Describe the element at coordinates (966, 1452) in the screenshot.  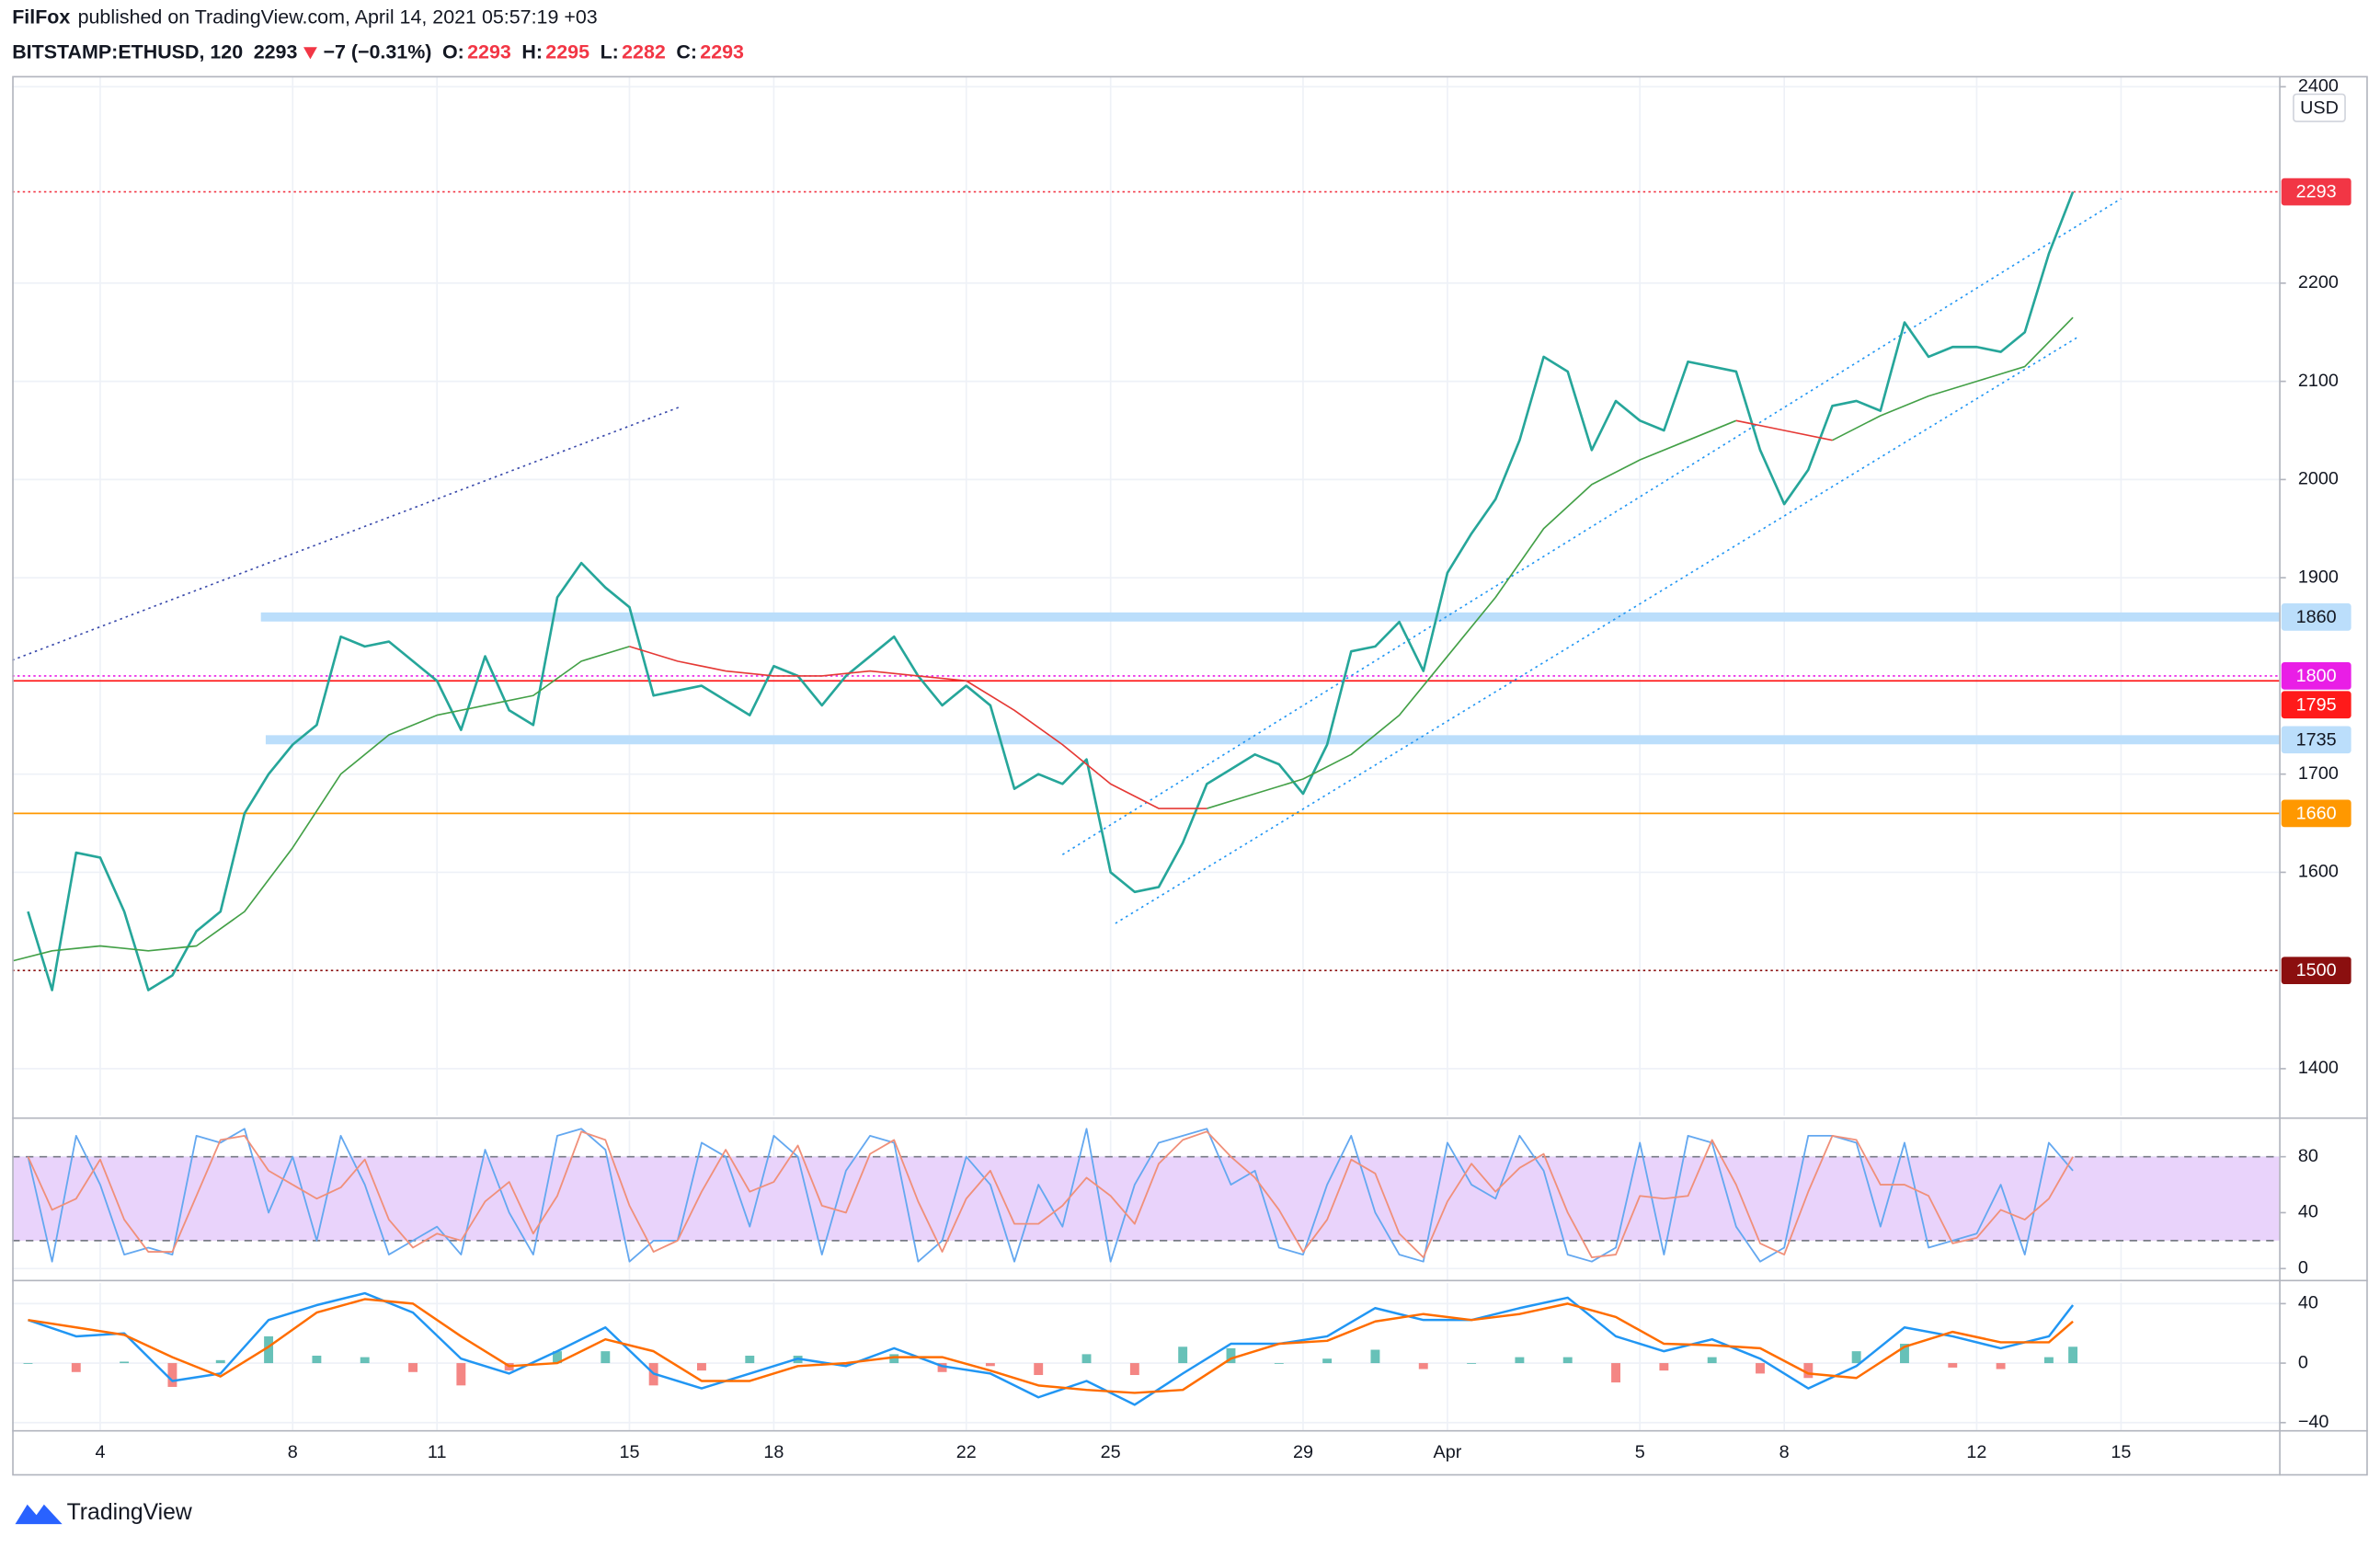
I see `x-tick-label: 22` at that location.